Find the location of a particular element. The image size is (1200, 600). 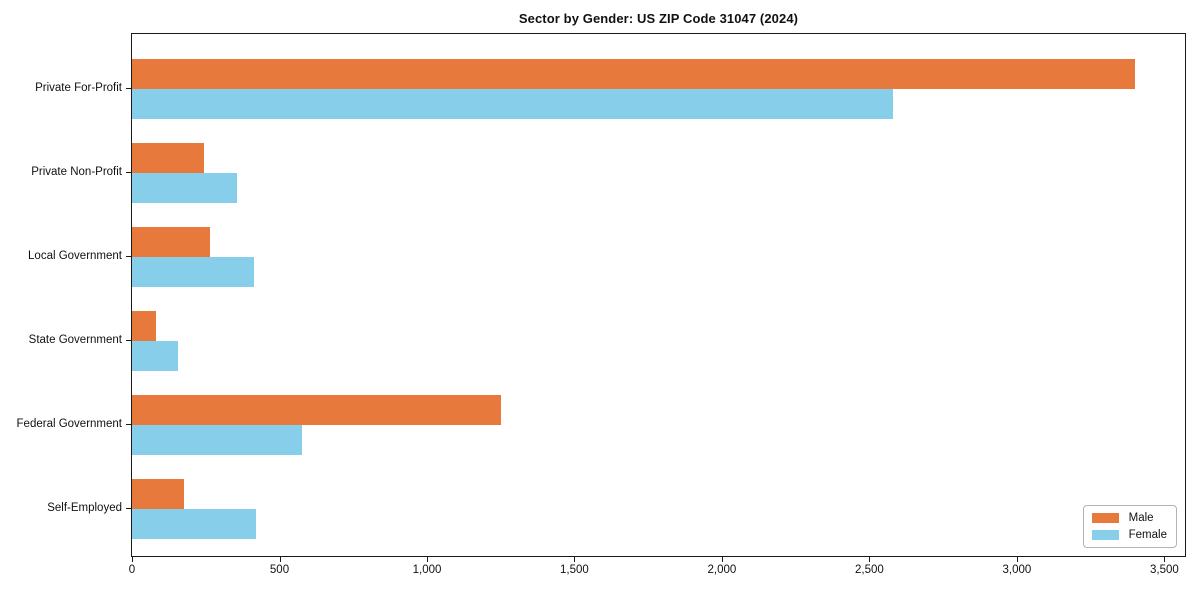

bar-female-private-for-profit is located at coordinates (512, 104).